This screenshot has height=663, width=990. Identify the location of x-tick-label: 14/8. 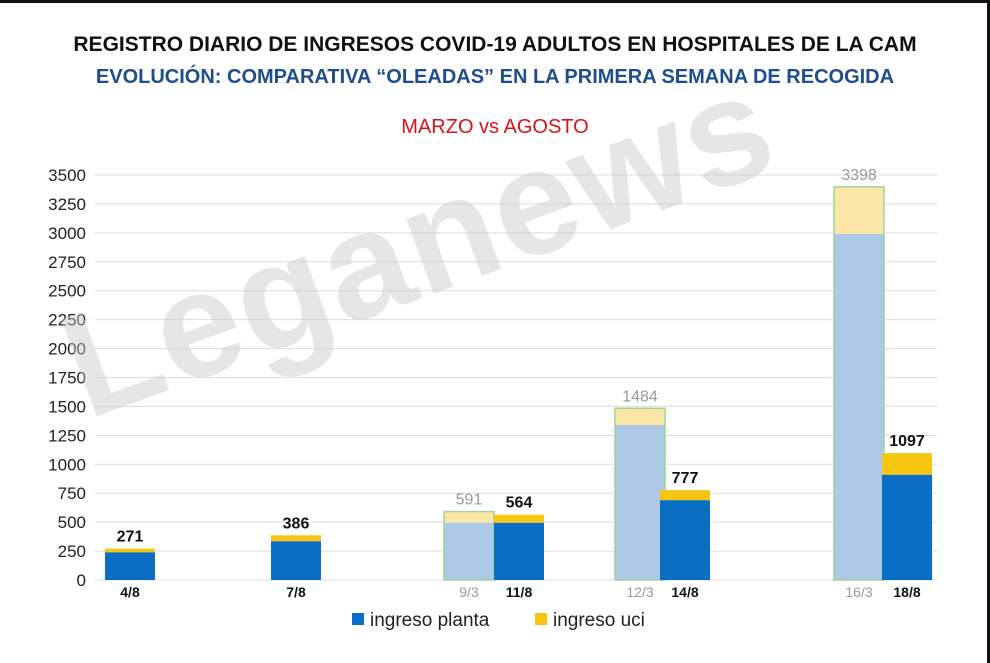
(684, 592).